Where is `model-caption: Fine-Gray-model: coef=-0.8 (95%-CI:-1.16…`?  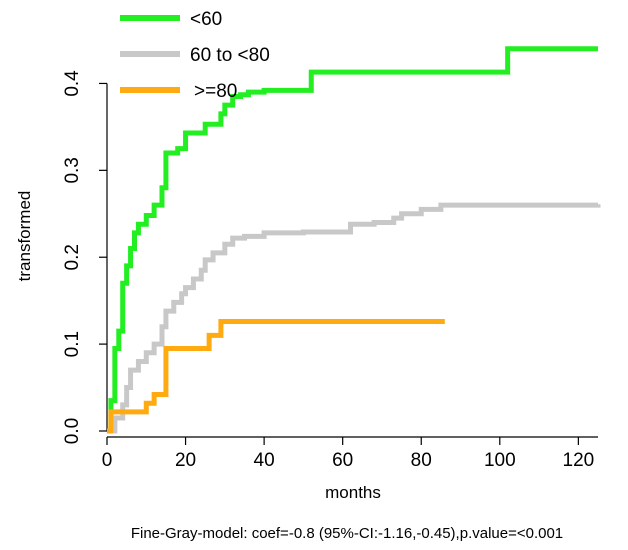
model-caption: Fine-Gray-model: coef=-0.8 (95%-CI:-1.16… is located at coordinates (347, 533).